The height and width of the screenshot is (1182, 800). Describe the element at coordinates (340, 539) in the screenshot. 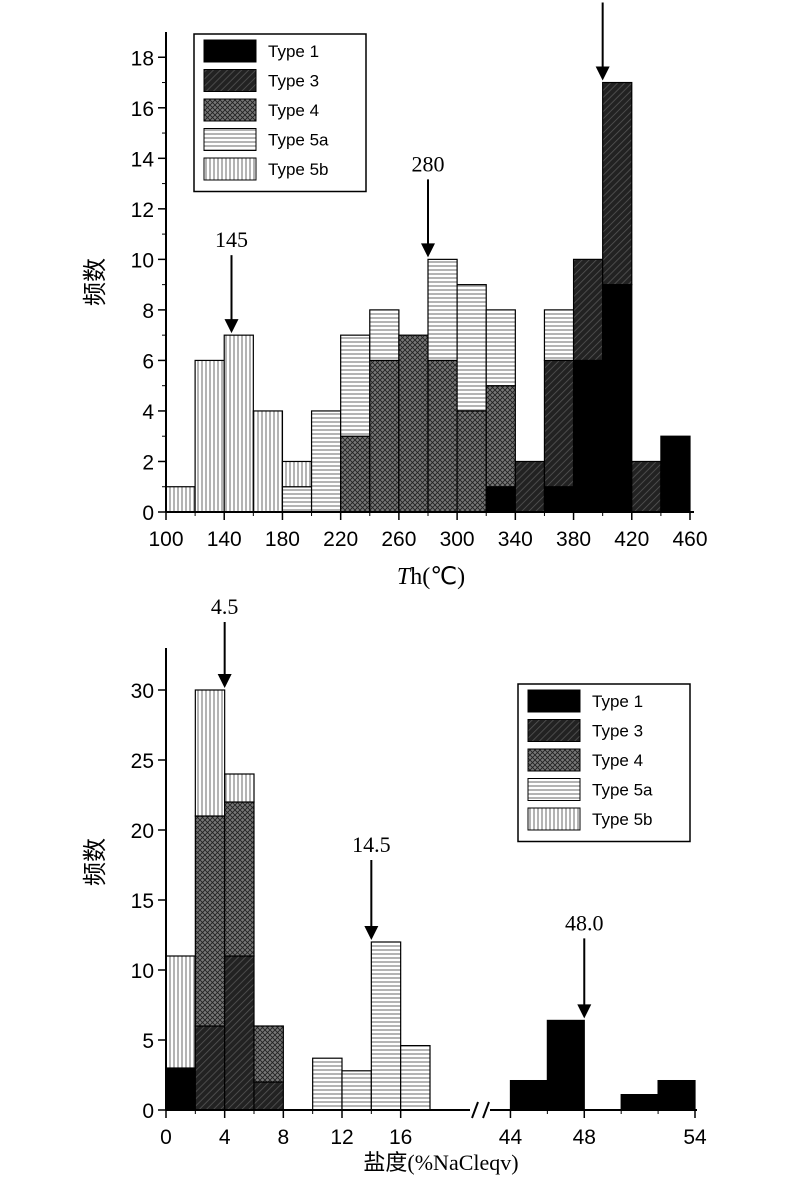

I see `chart1-xtick-label: 220` at that location.